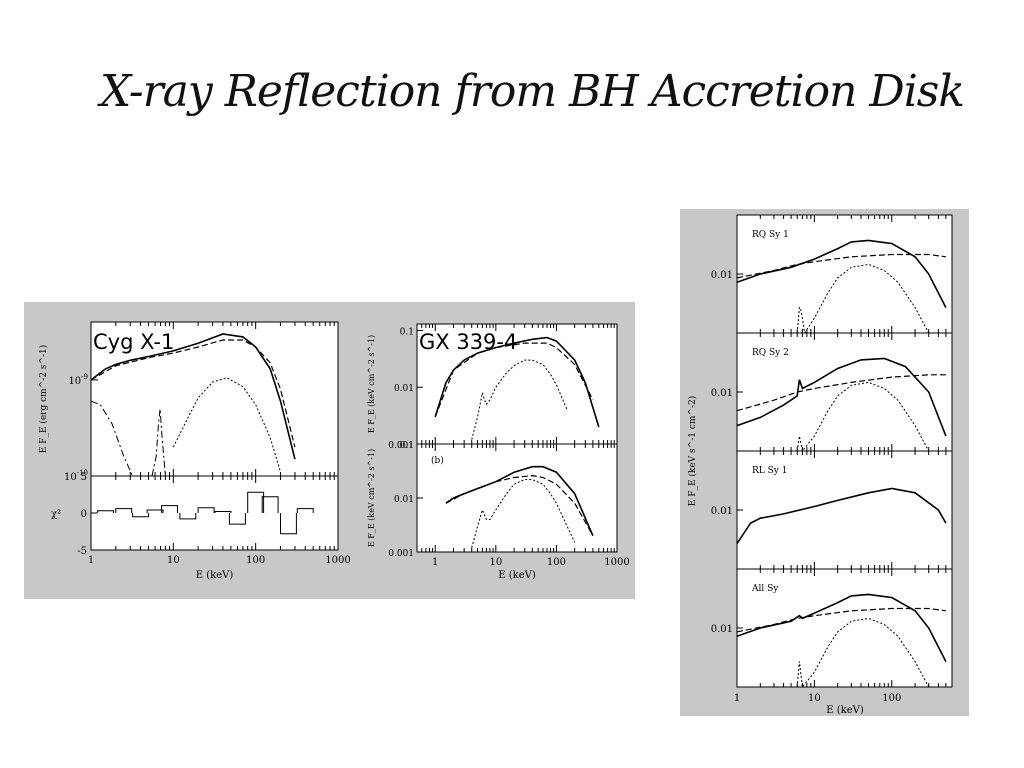 The image size is (1024, 768). Describe the element at coordinates (722, 393) in the screenshot. I see `seyfert-panel-2-y-tick-label: 0.01` at that location.